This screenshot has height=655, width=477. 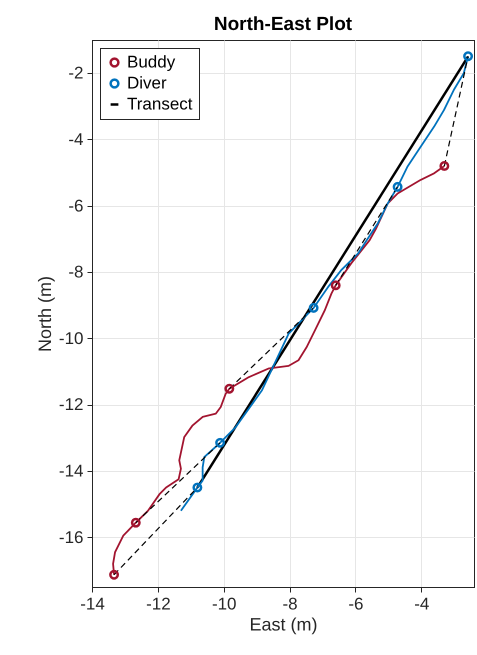 I want to click on y-tick-label: -16, so click(x=71, y=537).